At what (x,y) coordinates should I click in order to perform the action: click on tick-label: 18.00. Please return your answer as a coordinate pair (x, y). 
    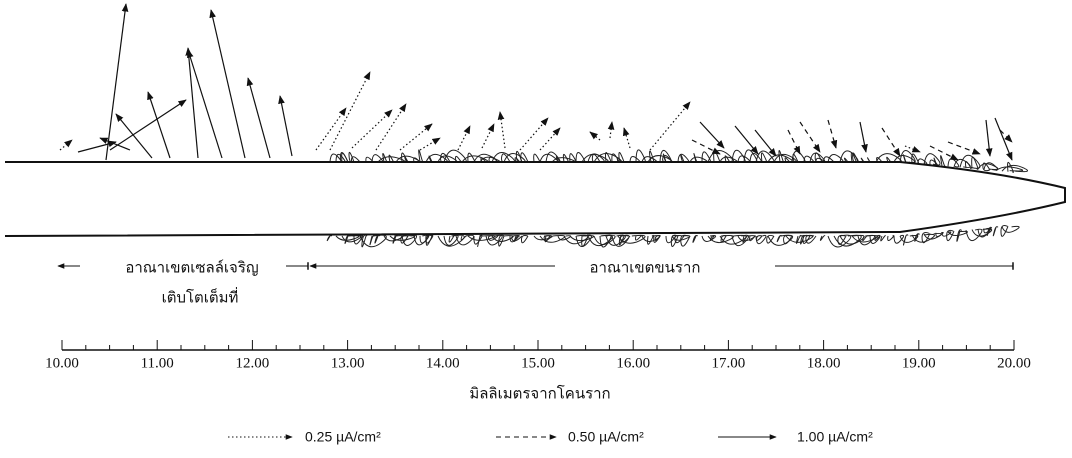
    Looking at the image, I should click on (824, 363).